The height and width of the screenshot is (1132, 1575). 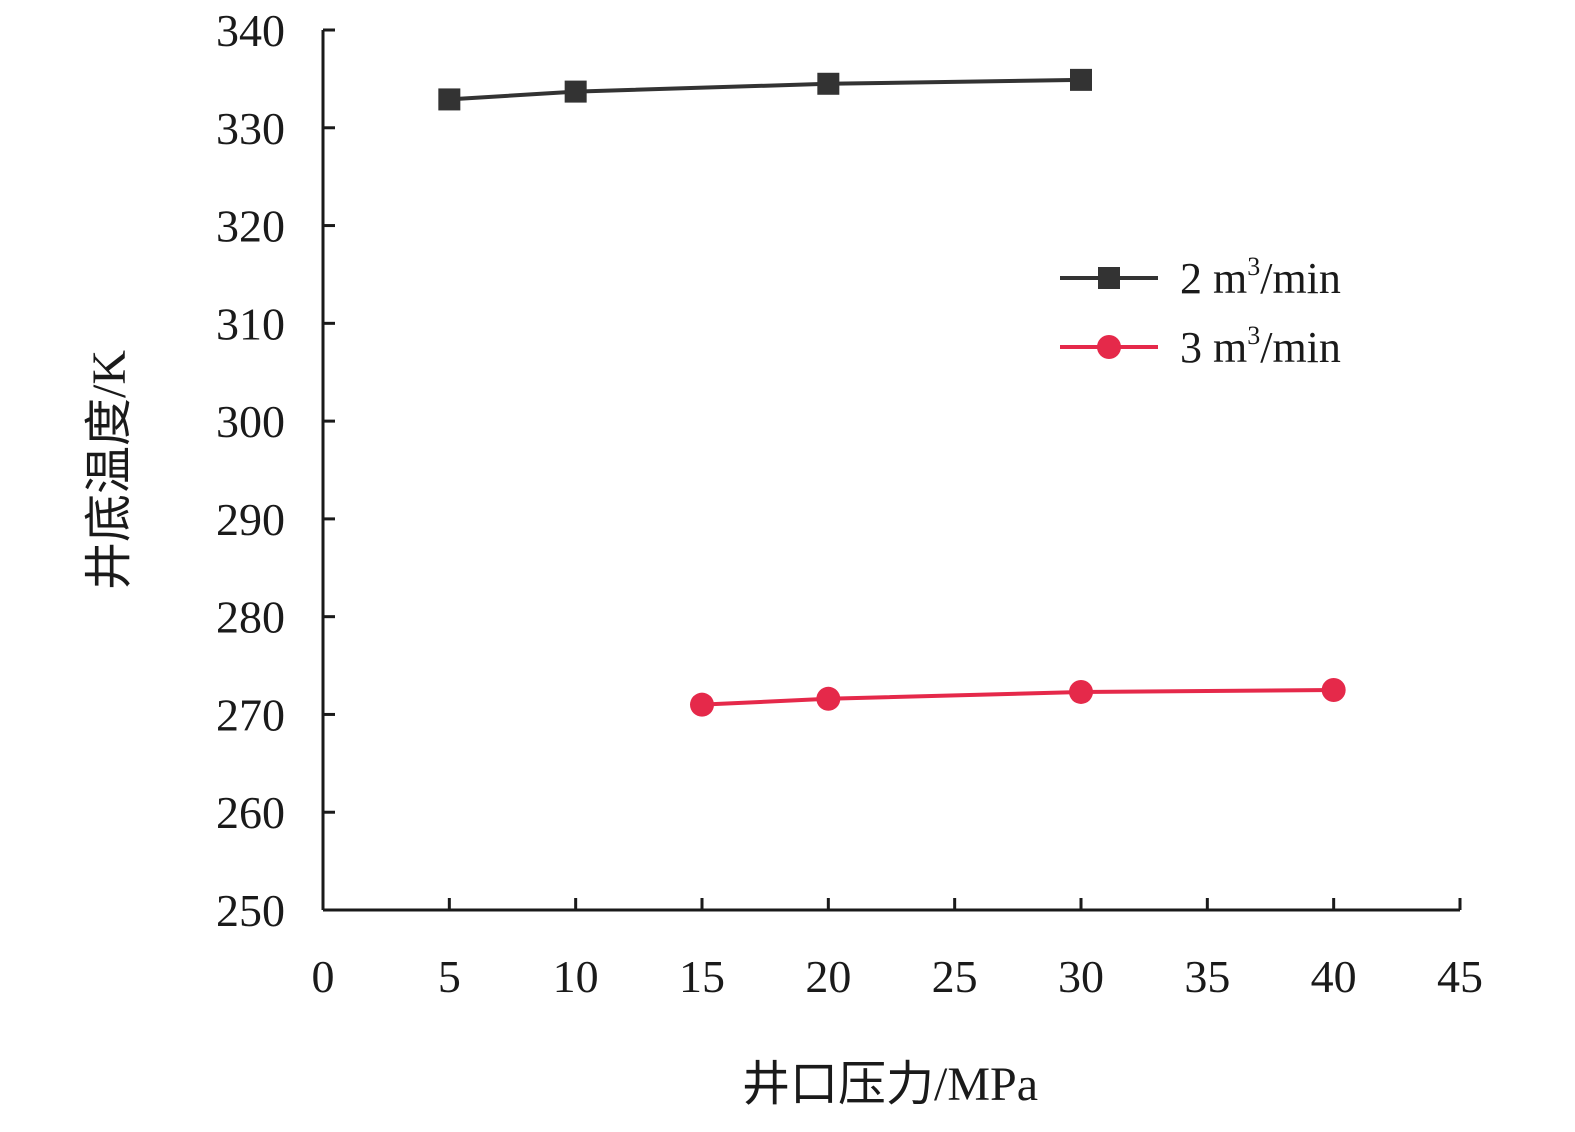 I want to click on legend-entry-1: 2 m3/min, so click(x=1200, y=277).